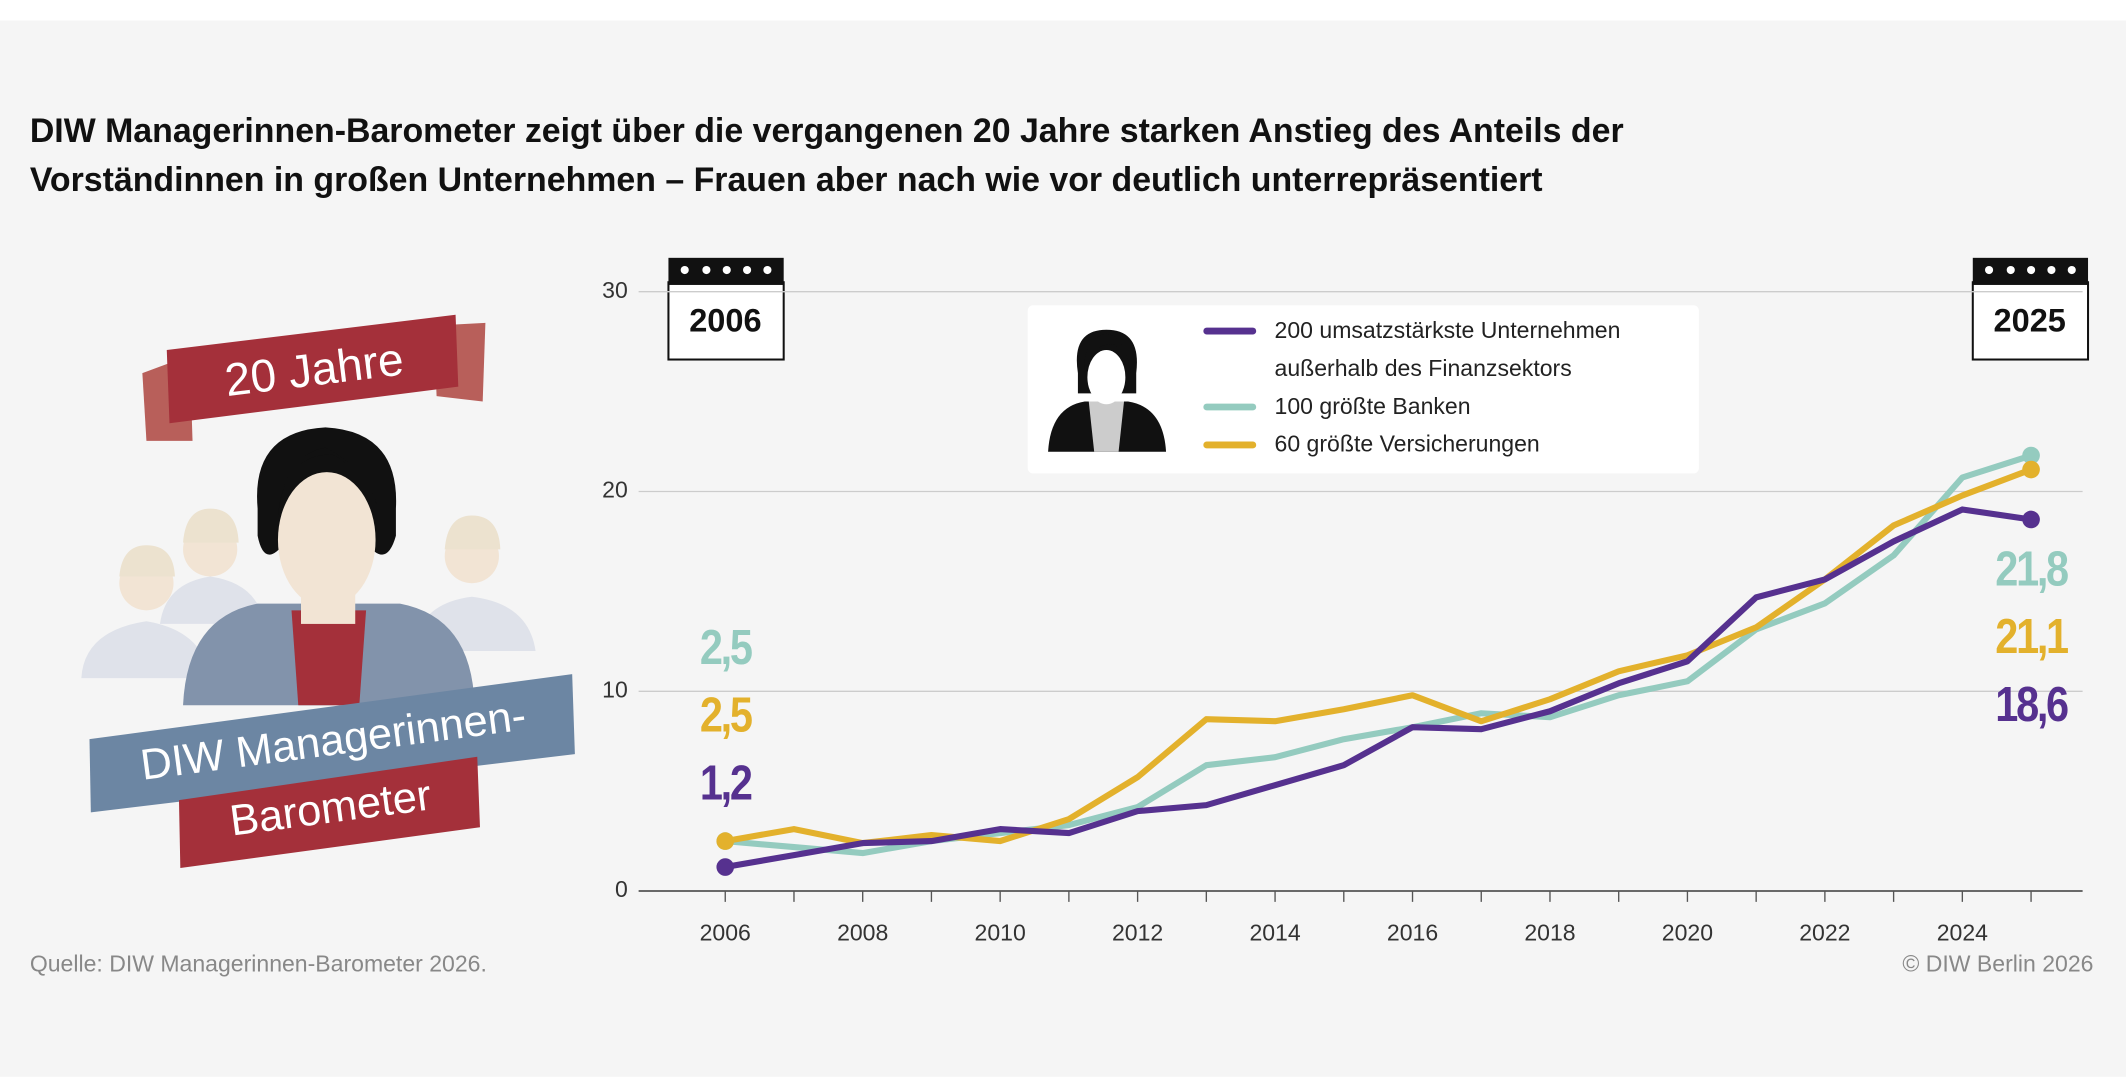  I want to click on source: Quelle: DIW Managerinnen-Barometer 2026., so click(258, 964).